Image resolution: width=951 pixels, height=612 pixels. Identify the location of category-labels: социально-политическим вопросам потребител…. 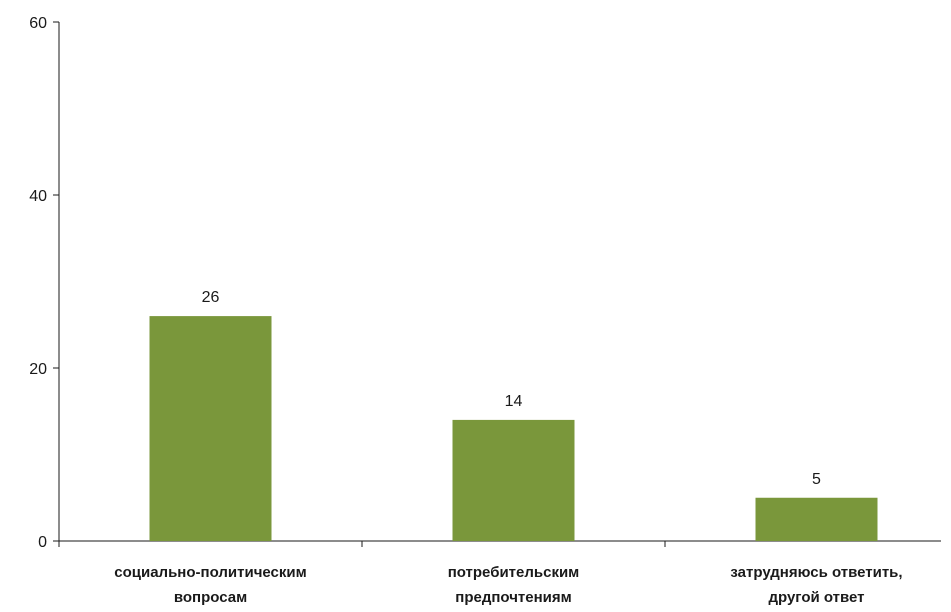
(508, 585).